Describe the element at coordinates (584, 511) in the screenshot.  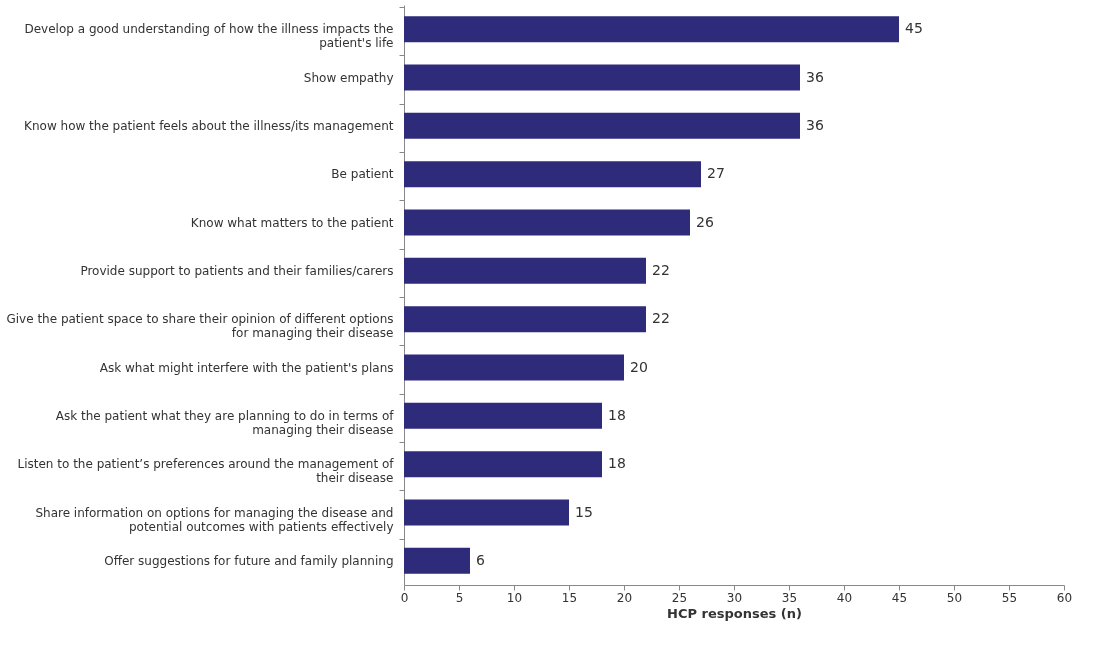
I see `data-label: 15` at that location.